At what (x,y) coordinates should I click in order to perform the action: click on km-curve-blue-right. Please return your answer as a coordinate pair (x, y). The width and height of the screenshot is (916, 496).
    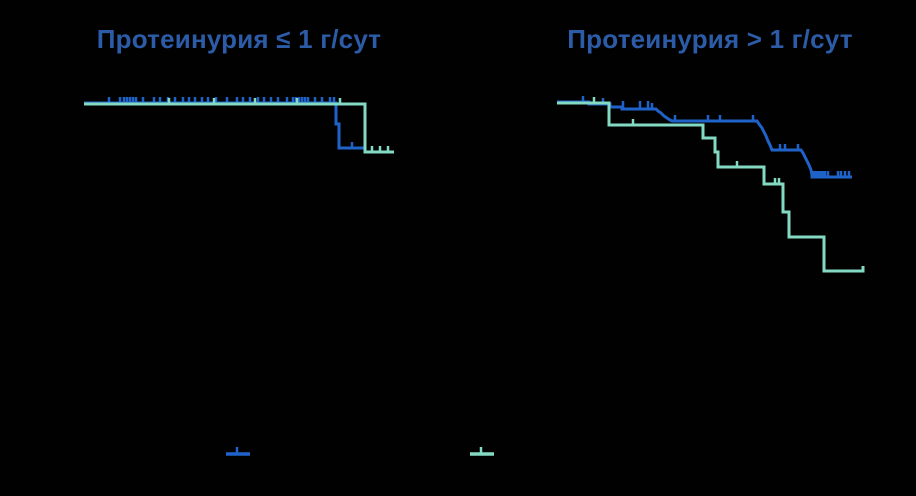
    Looking at the image, I should click on (704, 139).